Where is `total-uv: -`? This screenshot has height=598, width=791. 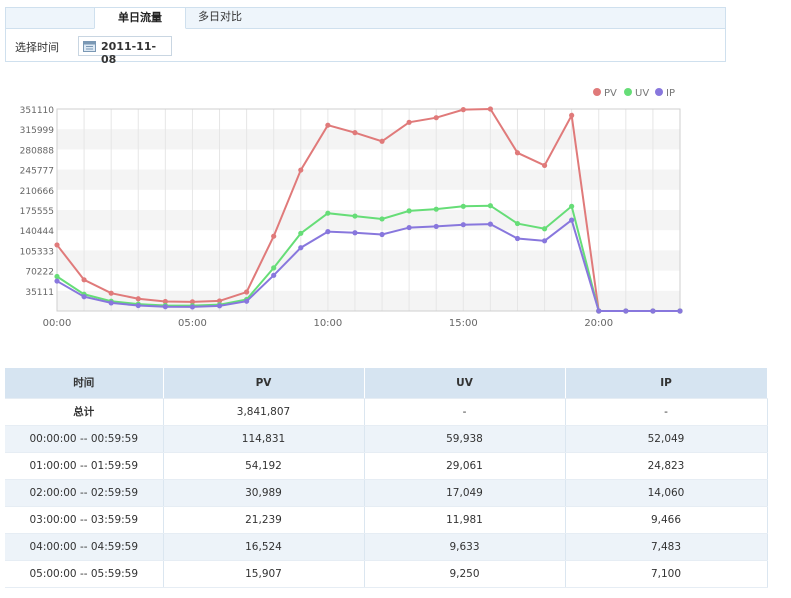
total-uv: - is located at coordinates (465, 412).